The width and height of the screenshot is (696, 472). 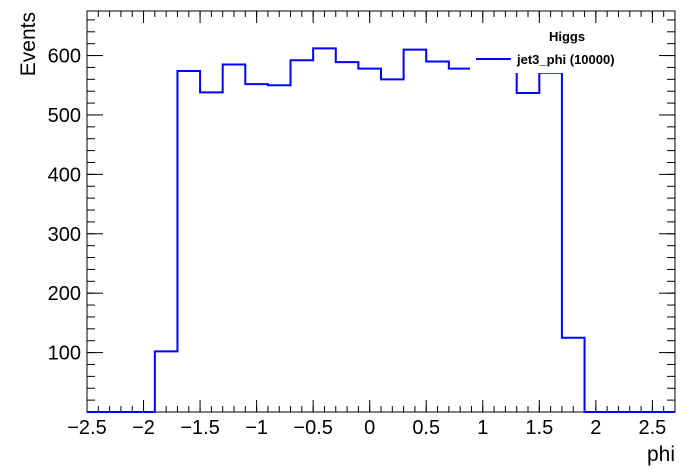 I want to click on x-tick-label: 0, so click(x=369, y=428).